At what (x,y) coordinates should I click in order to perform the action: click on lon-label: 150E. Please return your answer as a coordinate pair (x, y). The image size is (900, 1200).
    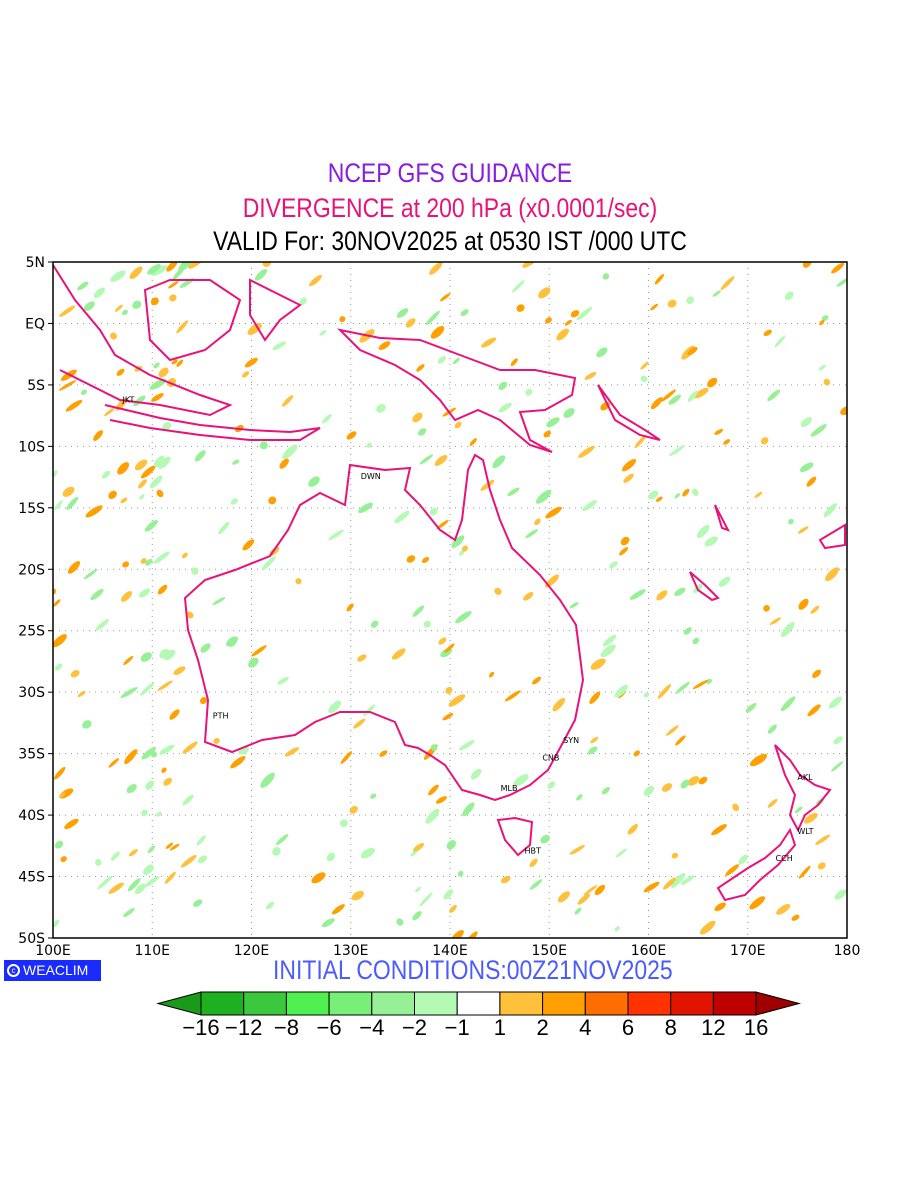
    Looking at the image, I should click on (549, 951).